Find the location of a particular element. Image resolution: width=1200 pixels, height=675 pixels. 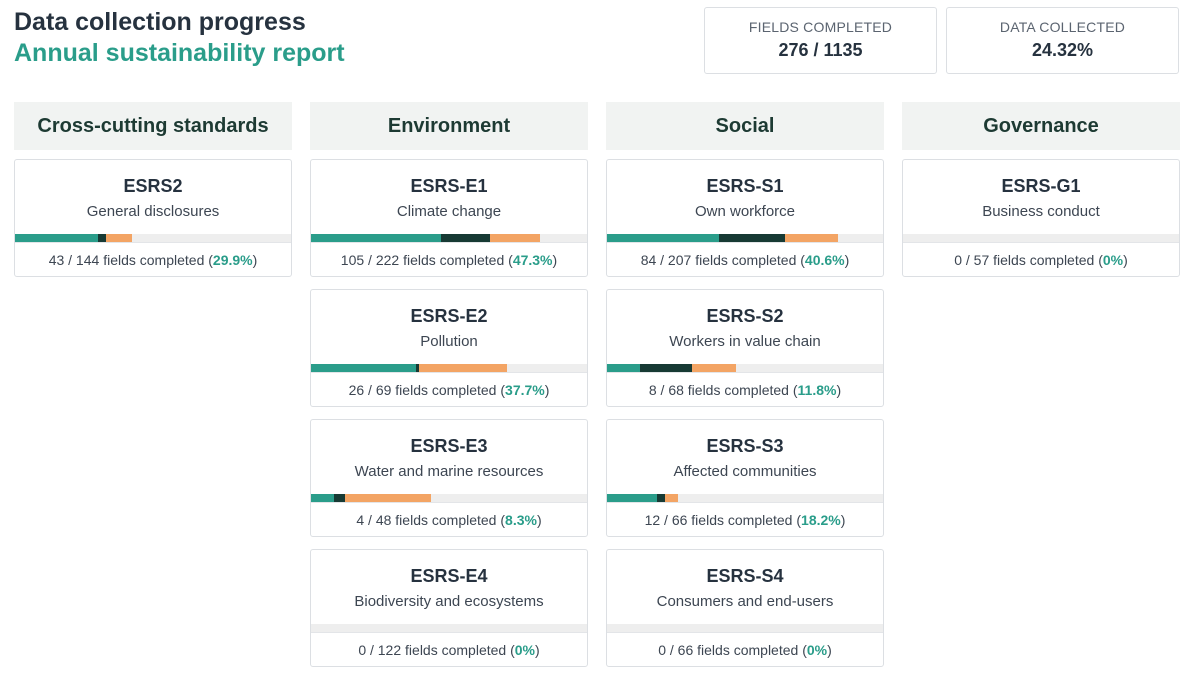

fields-completed-summary: 105 / 222 fields completed (47.3%) is located at coordinates (449, 259).